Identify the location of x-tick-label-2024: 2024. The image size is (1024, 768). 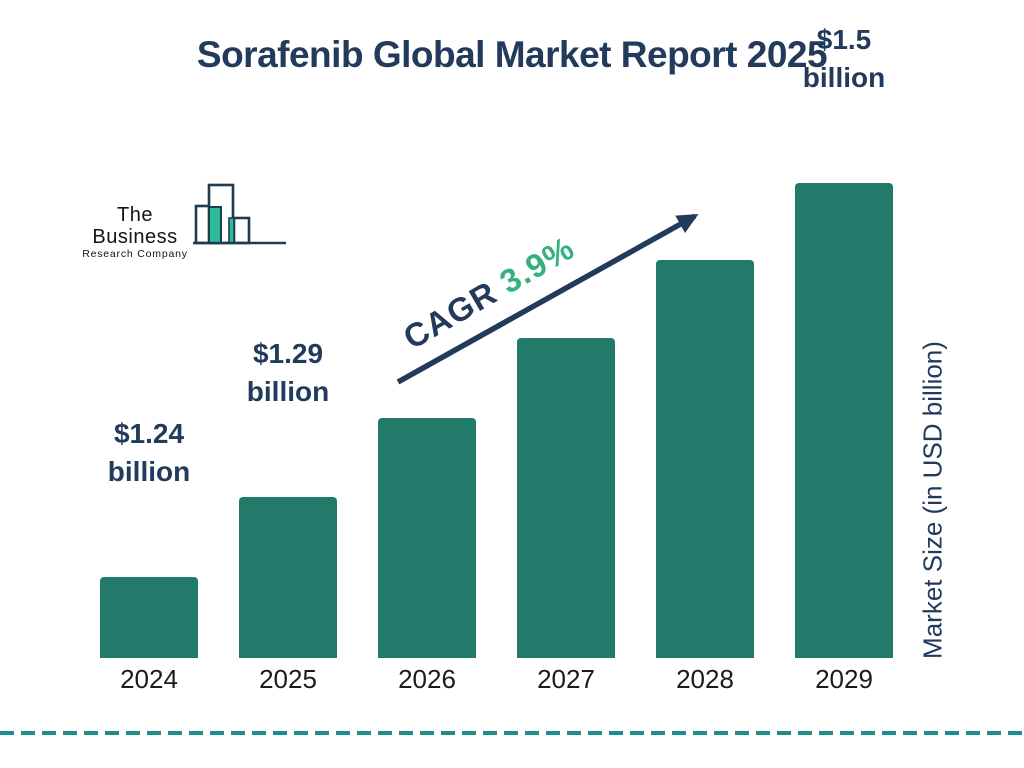
(149, 679).